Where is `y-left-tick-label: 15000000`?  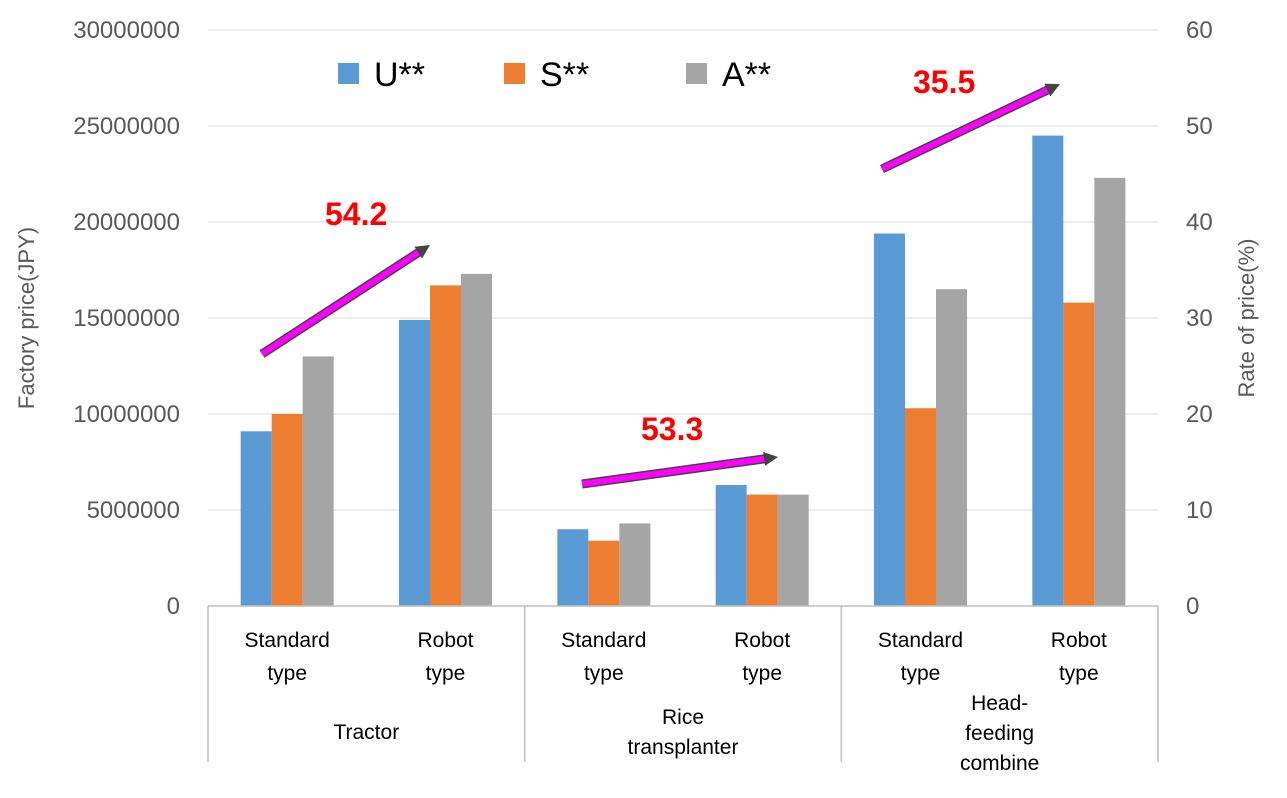 y-left-tick-label: 15000000 is located at coordinates (126, 318).